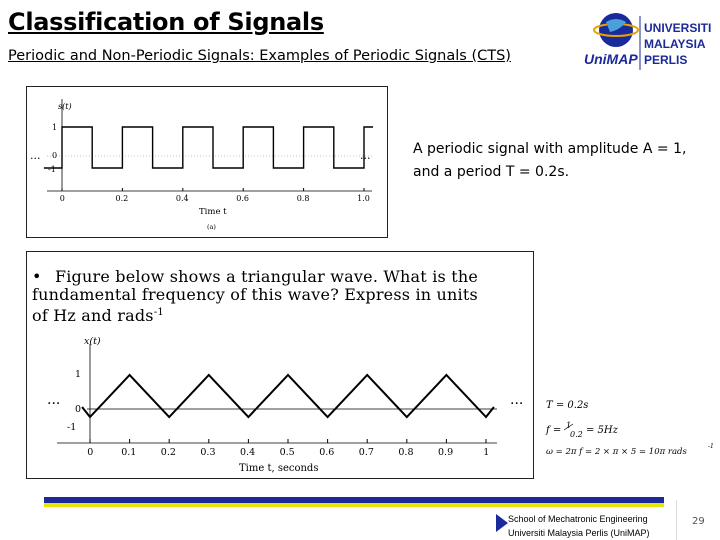 The width and height of the screenshot is (720, 540). I want to click on caption-line: and a period T = 0.2s., so click(491, 172).